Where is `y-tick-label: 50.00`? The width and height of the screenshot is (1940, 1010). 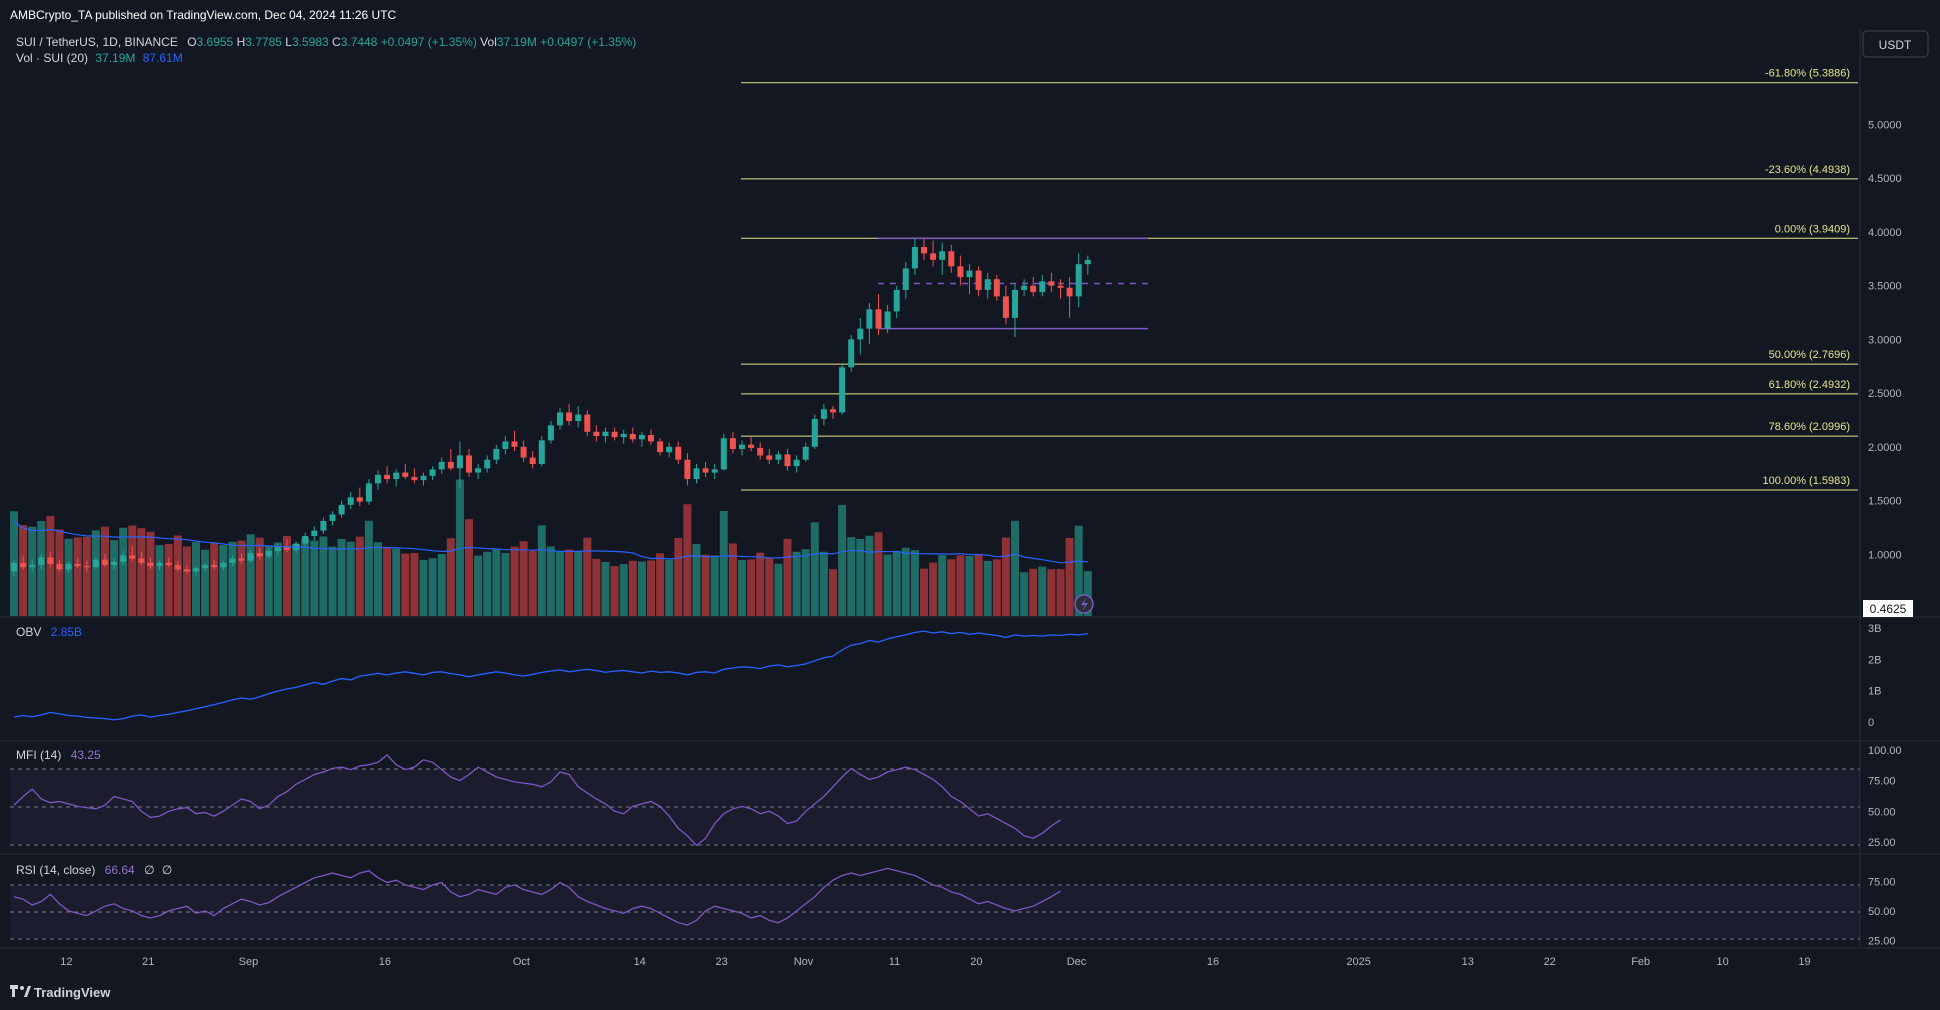
y-tick-label: 50.00 is located at coordinates (1882, 812).